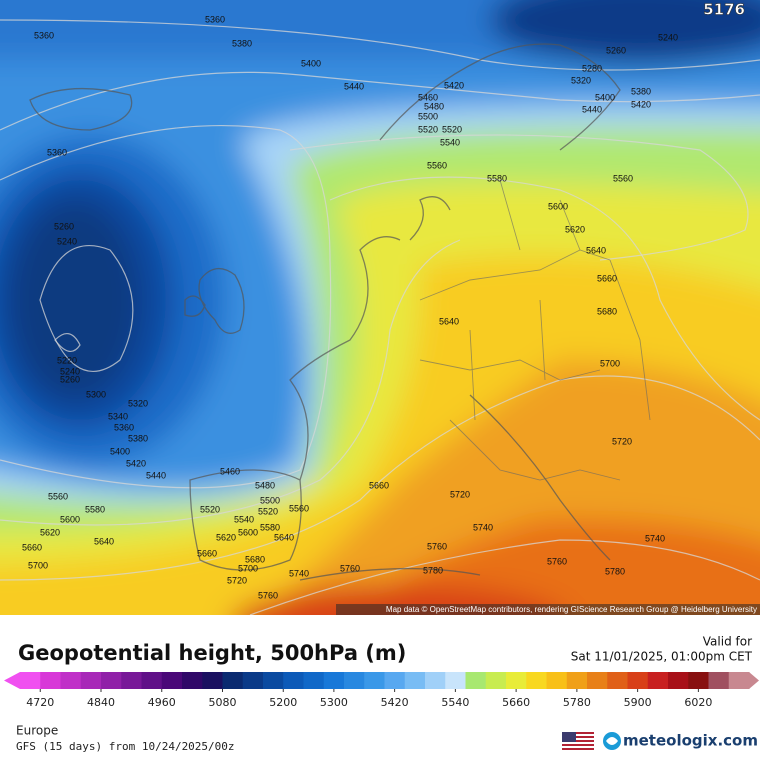 The width and height of the screenshot is (760, 764). Describe the element at coordinates (727, 642) in the screenshot. I see `valid-label: Valid for` at that location.